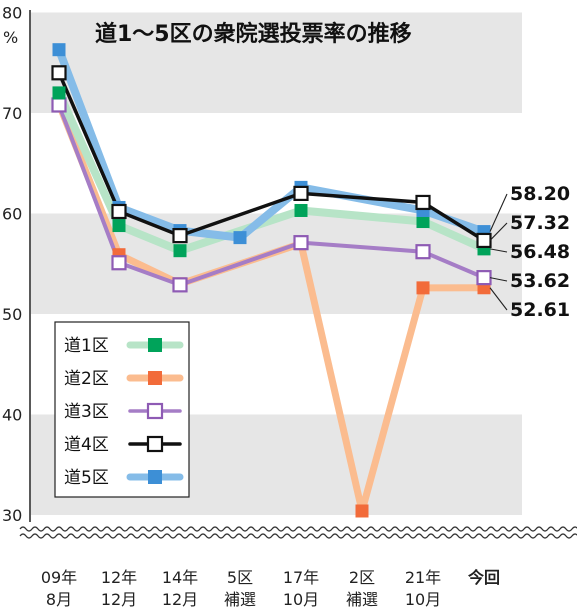 The width and height of the screenshot is (577, 615). Describe the element at coordinates (12, 214) in the screenshot. I see `y-tick-label: 60` at that location.